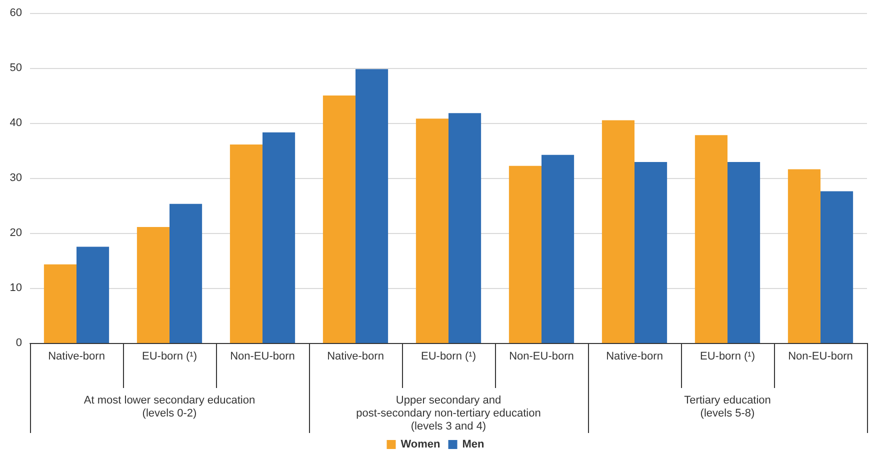 The height and width of the screenshot is (457, 871). Describe the element at coordinates (473, 444) in the screenshot. I see `legend-label: Men` at that location.